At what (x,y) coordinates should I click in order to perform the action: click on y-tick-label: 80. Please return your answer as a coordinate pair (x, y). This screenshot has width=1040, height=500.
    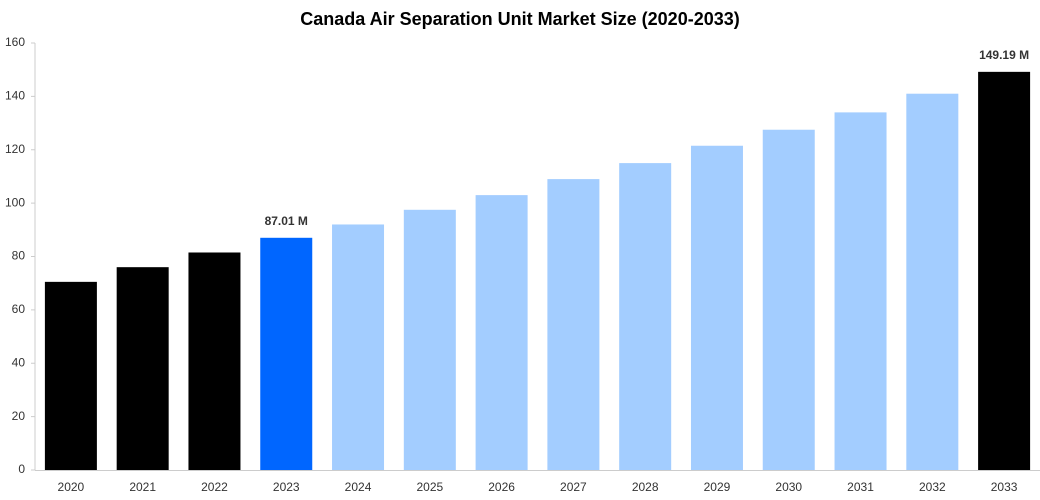
    Looking at the image, I should click on (19, 256).